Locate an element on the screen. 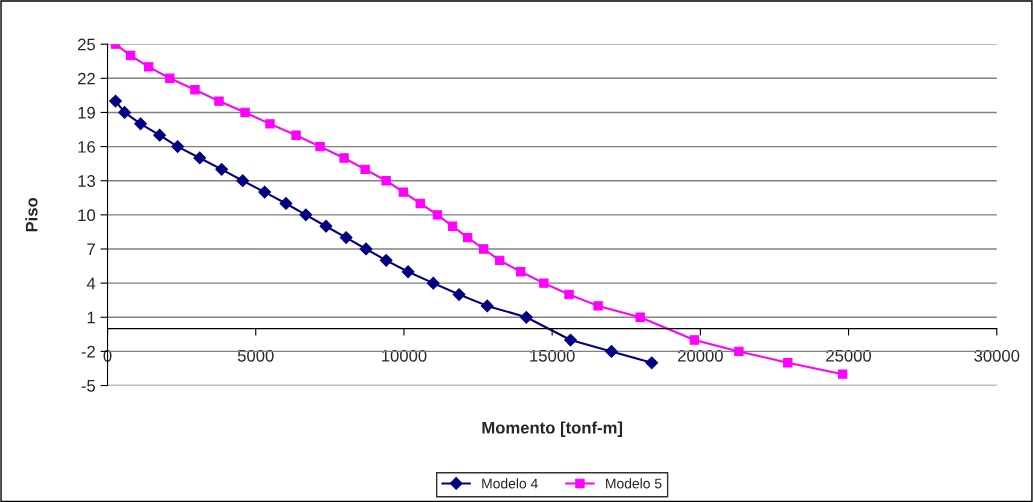  y-tick-label: 19 is located at coordinates (86, 112).